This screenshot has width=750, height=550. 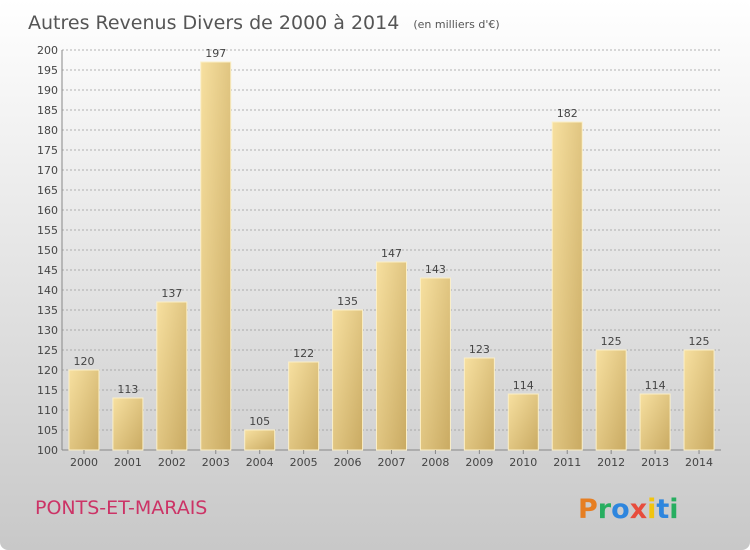 I want to click on x-tick-label: 2002, so click(x=172, y=462).